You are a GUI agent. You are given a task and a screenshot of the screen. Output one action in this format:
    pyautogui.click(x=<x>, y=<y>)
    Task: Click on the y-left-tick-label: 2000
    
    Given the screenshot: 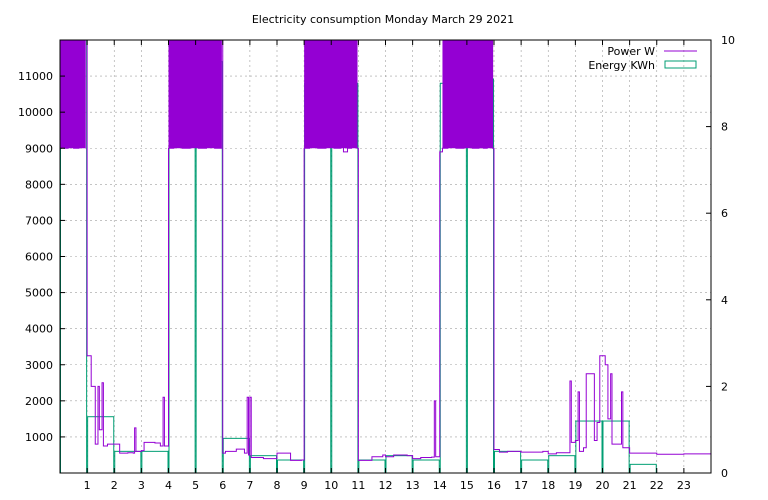 What is the action you would take?
    pyautogui.click(x=39, y=401)
    